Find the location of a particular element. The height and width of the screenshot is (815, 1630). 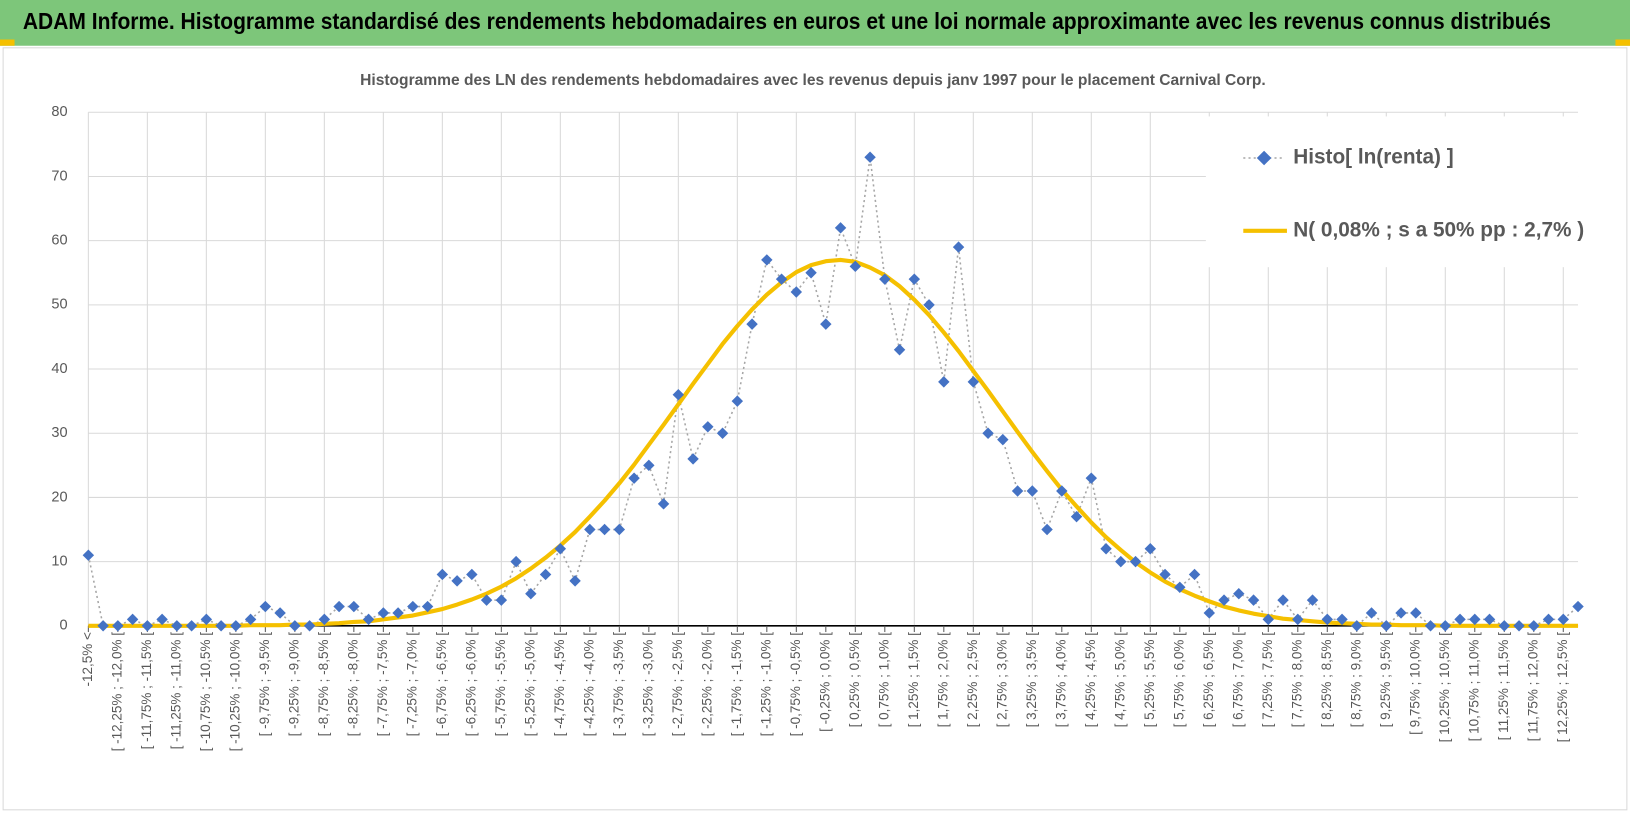

x-tick-label: [ -6,25% ; -6,0% [ is located at coordinates (470, 684).